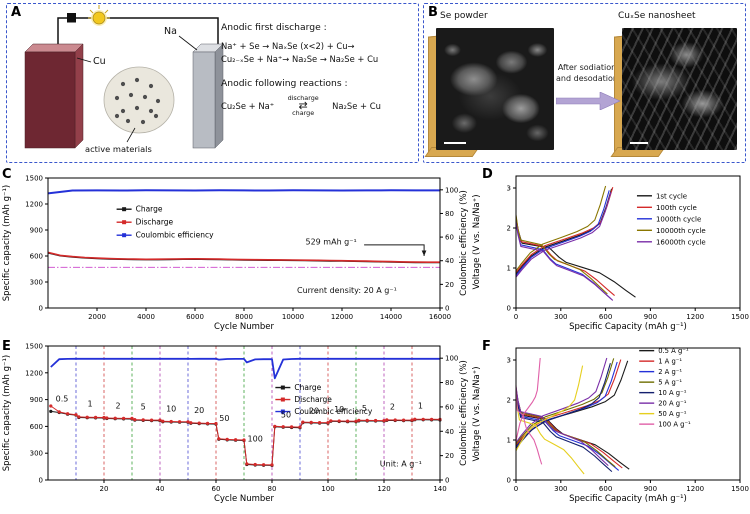 The image size is (750, 514). Describe the element at coordinates (160, 489) in the screenshot. I see `svg-text: 40` at that location.